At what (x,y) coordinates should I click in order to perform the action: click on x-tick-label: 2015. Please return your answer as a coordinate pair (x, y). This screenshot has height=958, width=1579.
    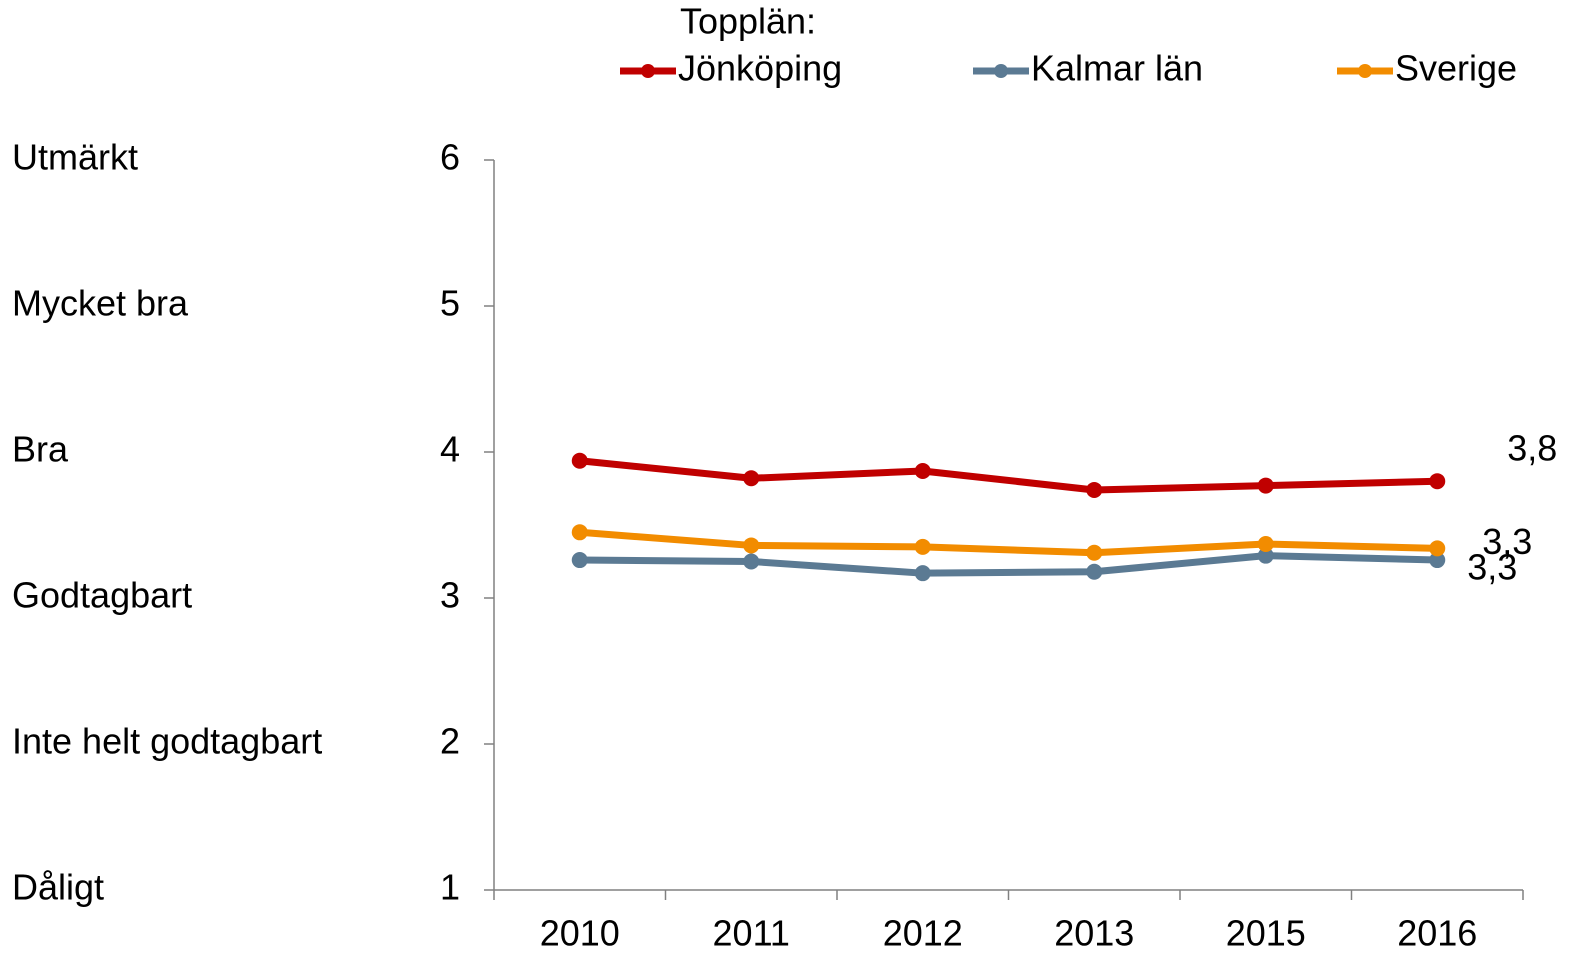
    Looking at the image, I should click on (1266, 933).